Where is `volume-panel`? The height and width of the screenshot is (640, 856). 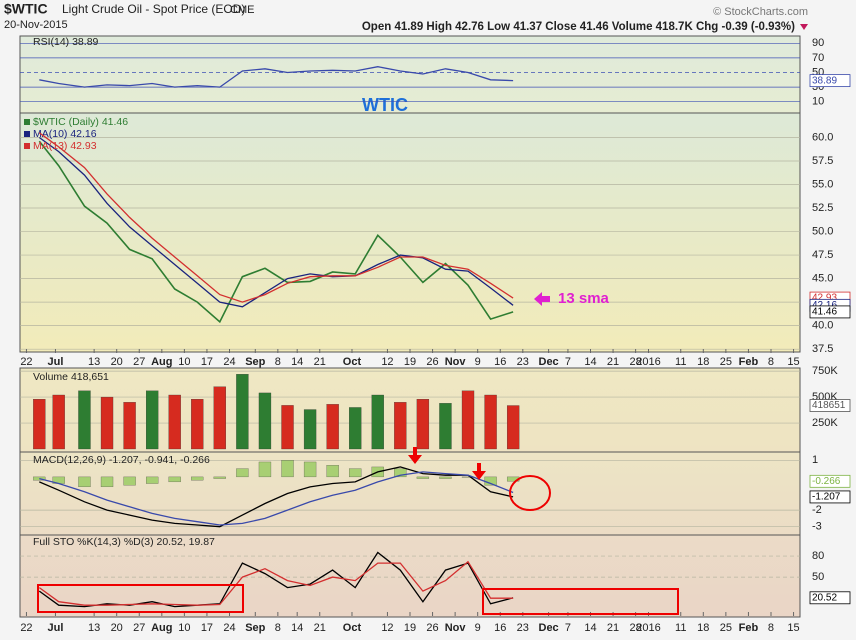 volume-panel is located at coordinates (410, 410).